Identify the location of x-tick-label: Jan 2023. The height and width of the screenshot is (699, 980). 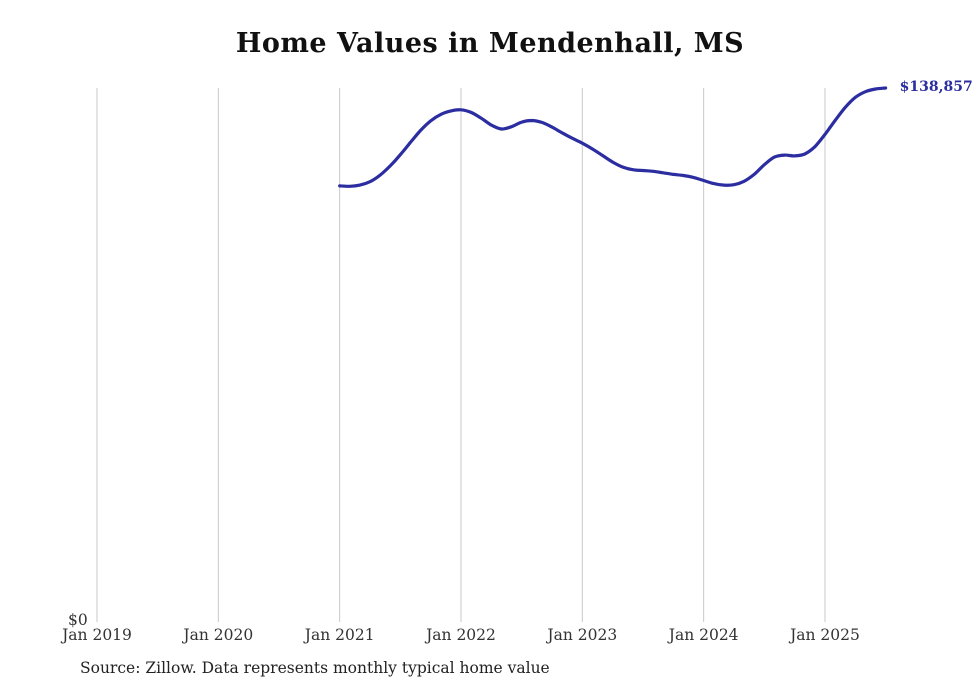
(582, 635).